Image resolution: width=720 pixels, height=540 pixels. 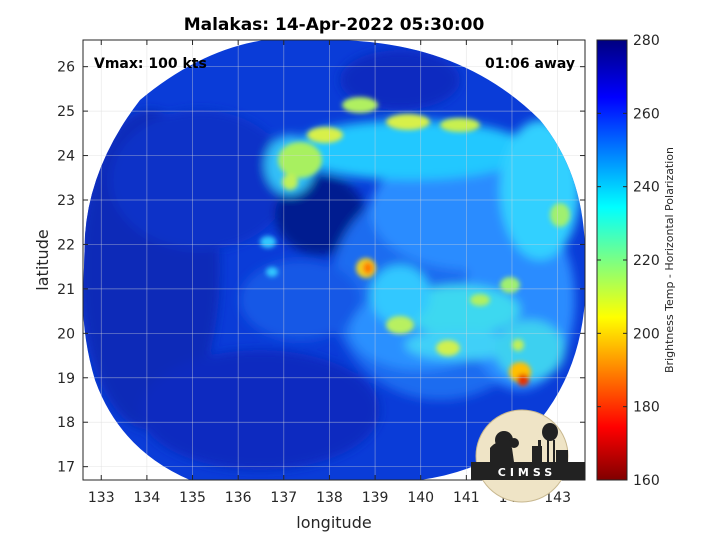 I want to click on y-tick-label: 17, so click(x=66, y=468).